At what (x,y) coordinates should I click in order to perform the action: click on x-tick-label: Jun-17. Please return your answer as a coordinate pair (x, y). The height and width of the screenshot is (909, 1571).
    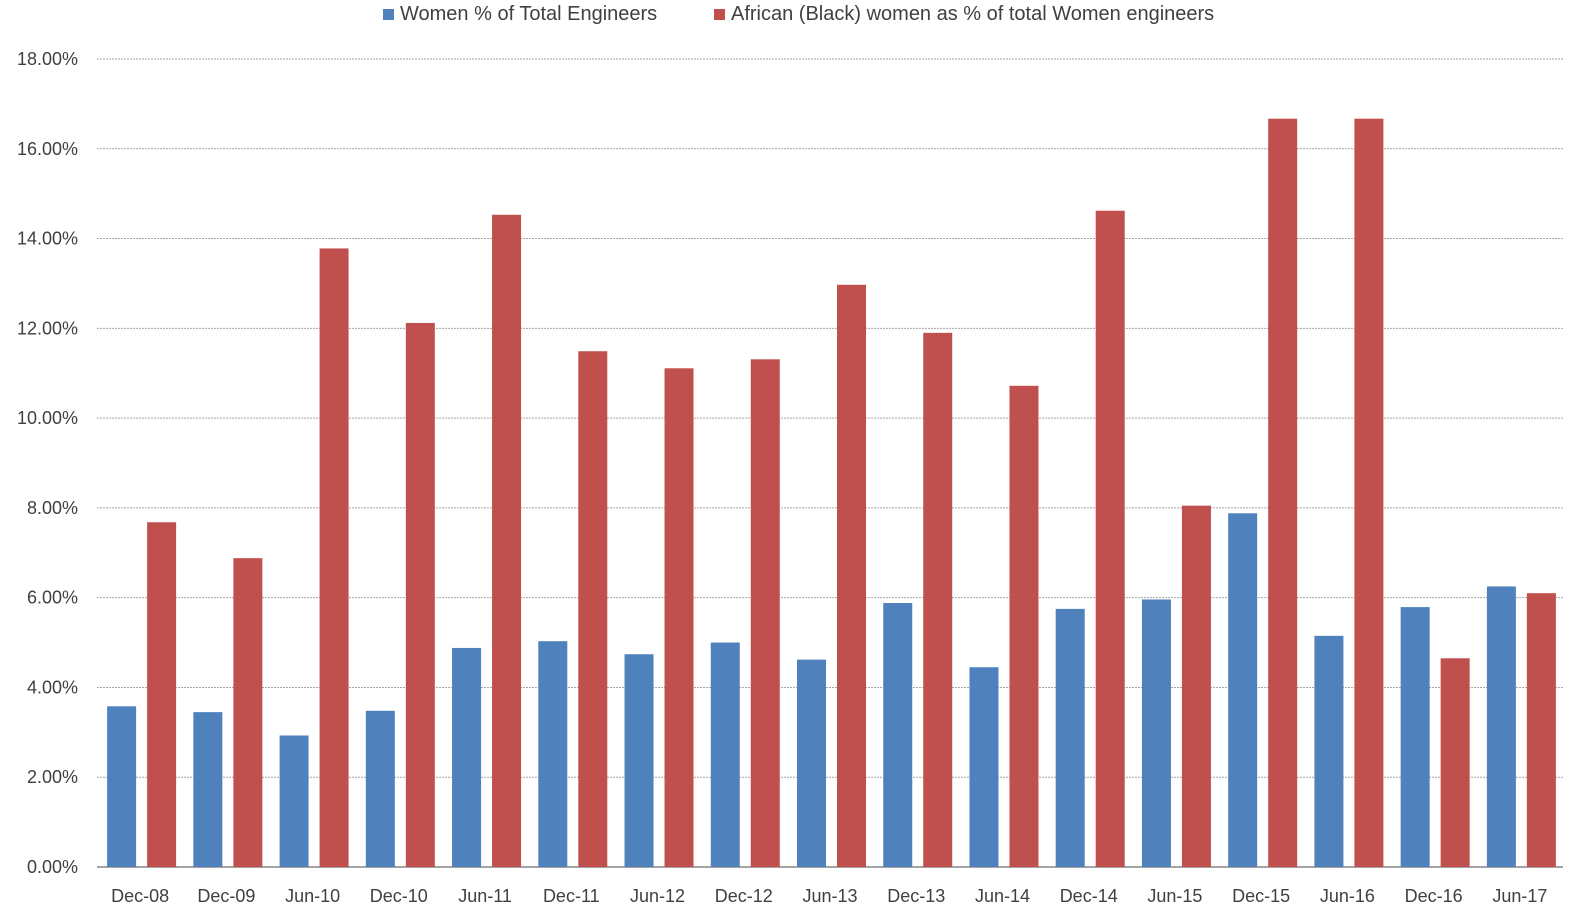
    Looking at the image, I should click on (1519, 896).